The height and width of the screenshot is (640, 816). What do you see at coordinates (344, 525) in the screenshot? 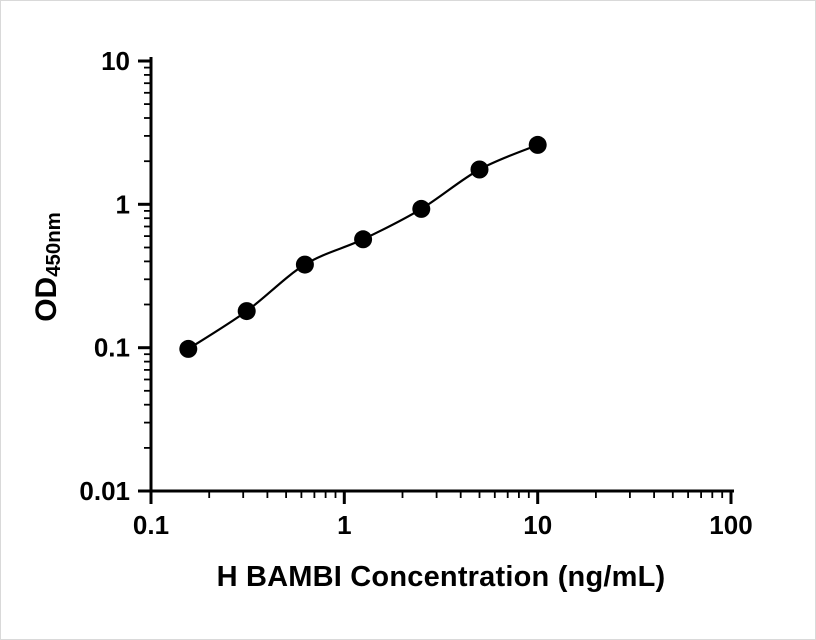
I see `x-tick-label: 1` at bounding box center [344, 525].